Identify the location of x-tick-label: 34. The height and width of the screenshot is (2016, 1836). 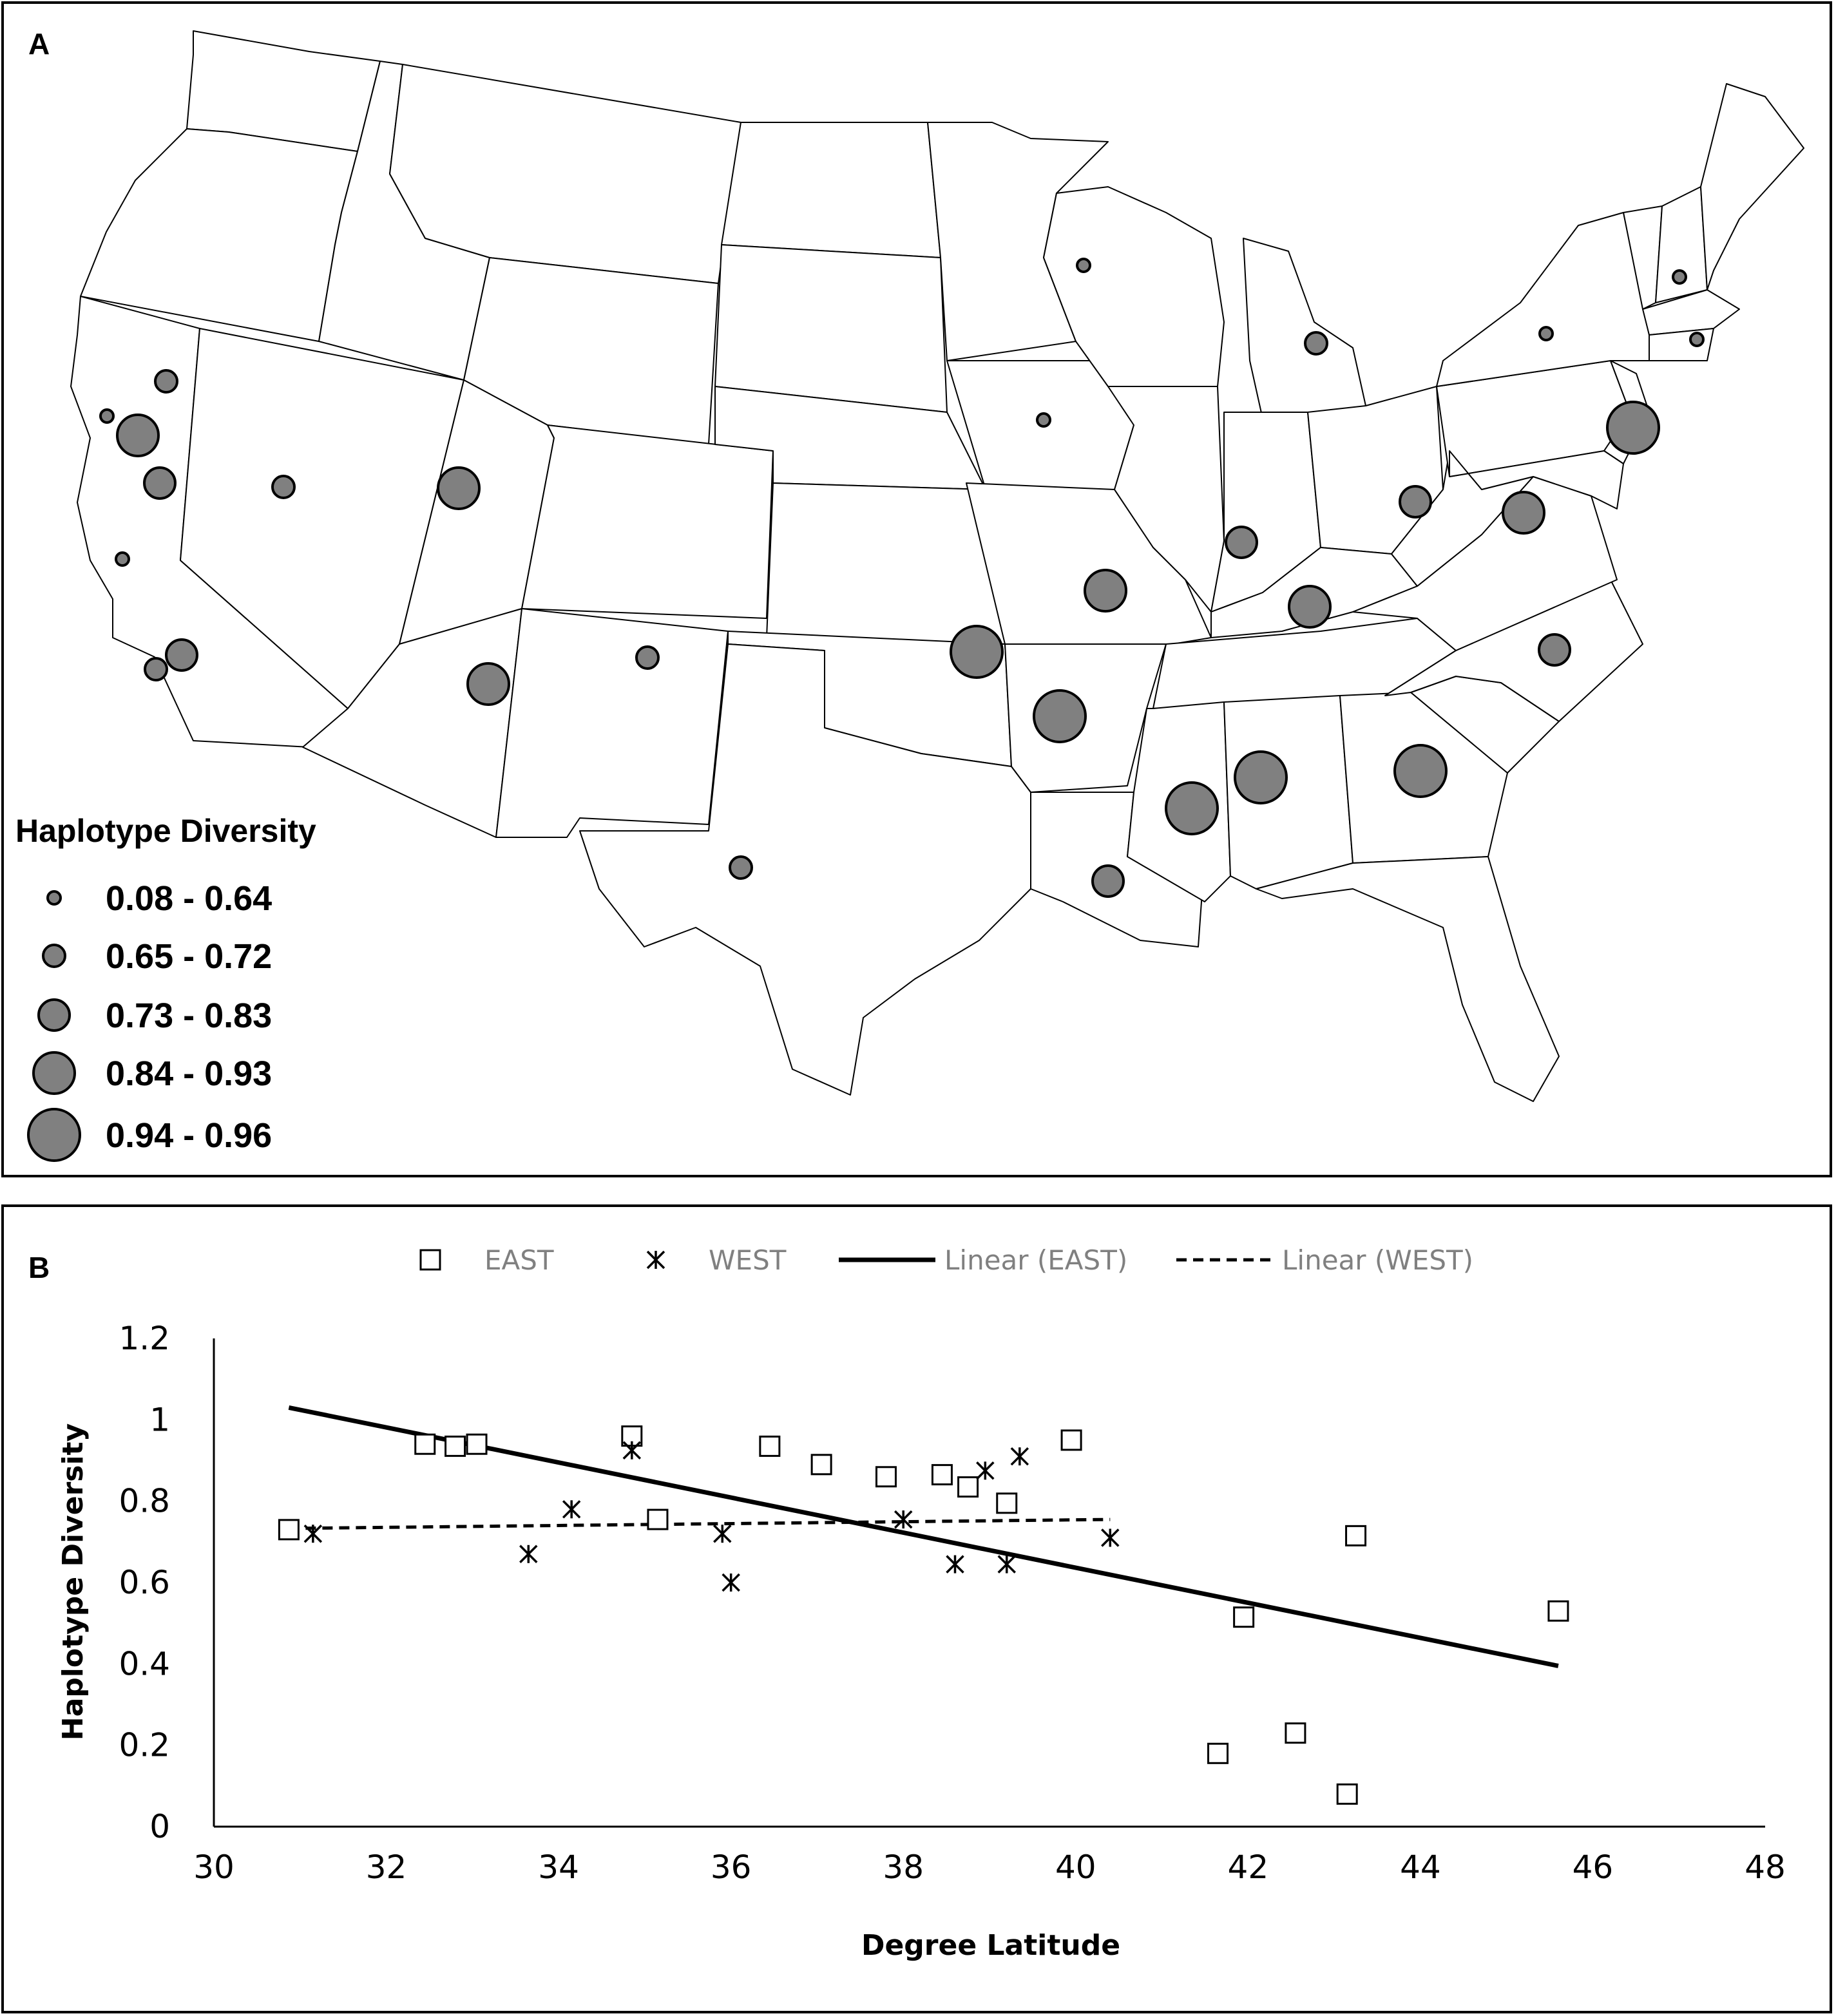
(558, 1867).